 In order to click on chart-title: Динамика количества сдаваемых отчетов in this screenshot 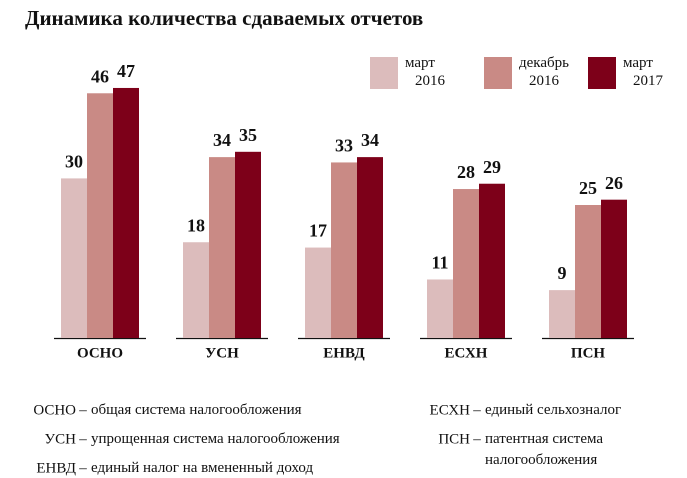, I will do `click(224, 18)`.